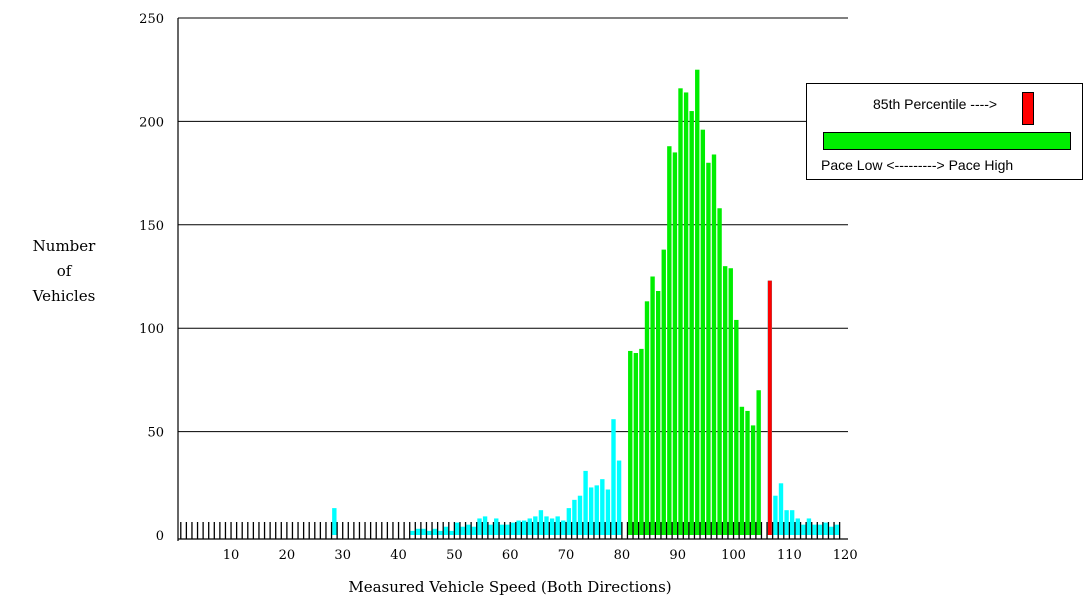 The height and width of the screenshot is (602, 1086). Describe the element at coordinates (342, 555) in the screenshot. I see `x-tick-label: 30` at that location.